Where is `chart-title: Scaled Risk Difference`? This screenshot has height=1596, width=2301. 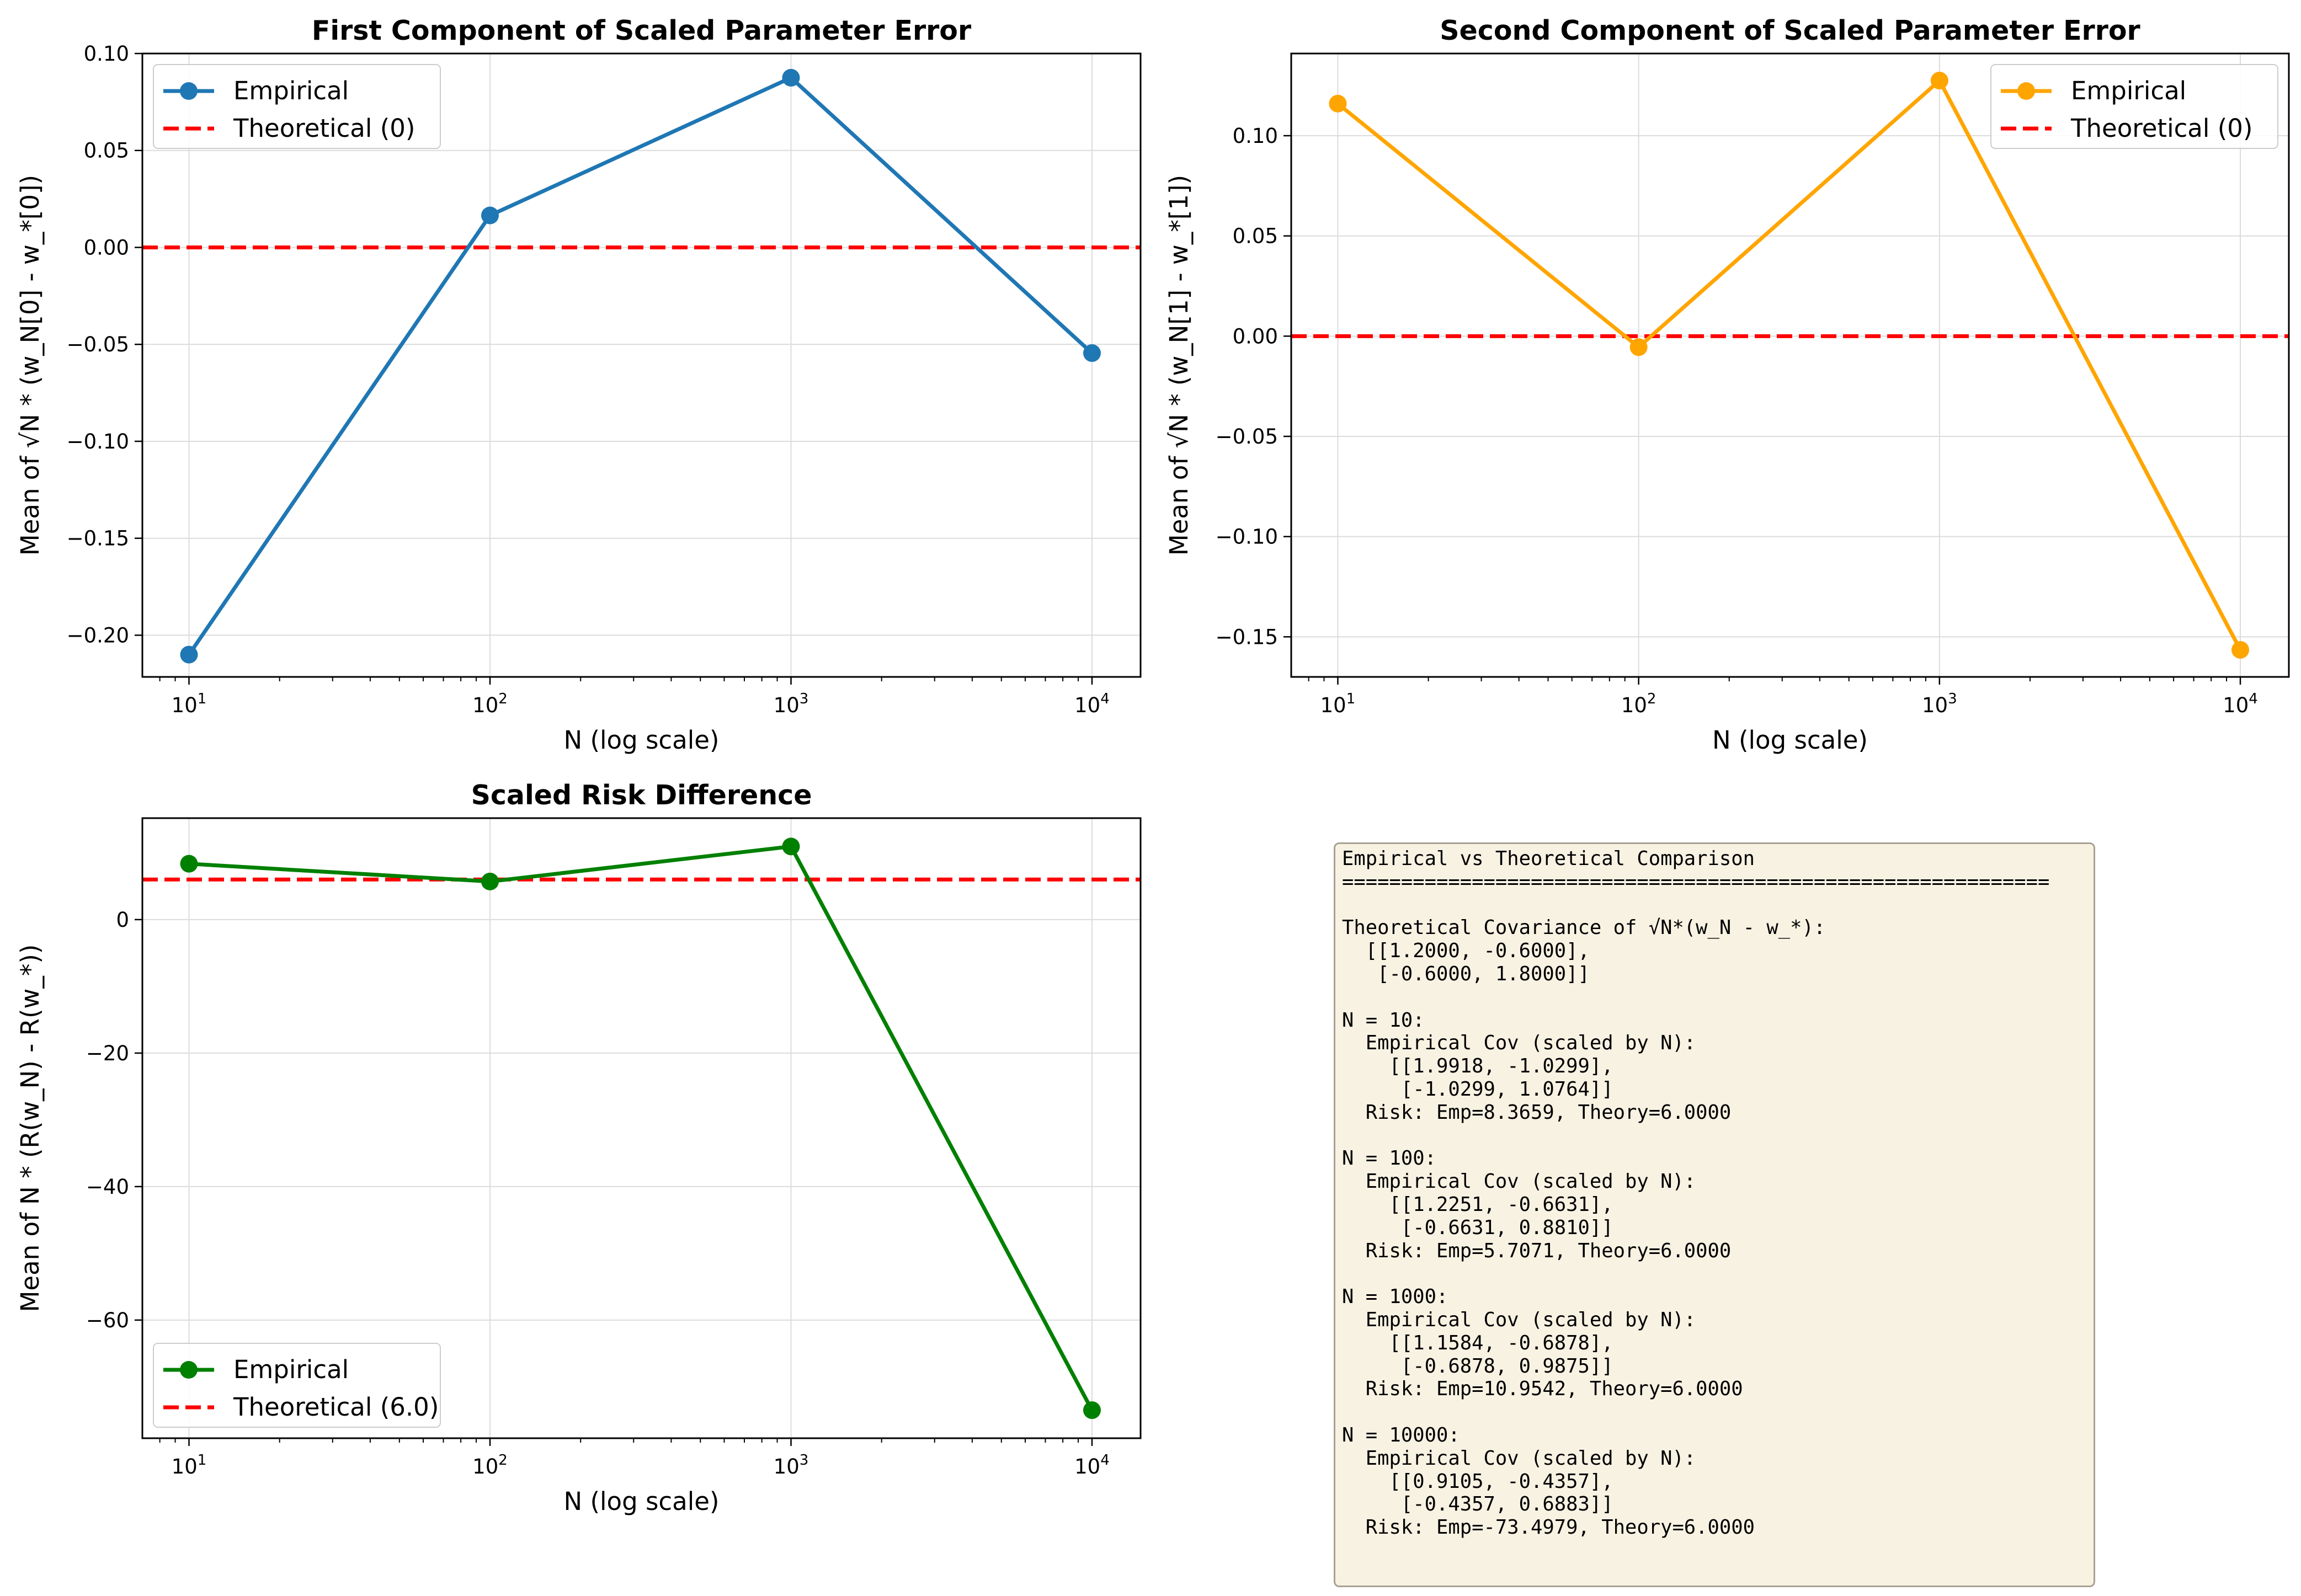 chart-title: Scaled Risk Difference is located at coordinates (641, 795).